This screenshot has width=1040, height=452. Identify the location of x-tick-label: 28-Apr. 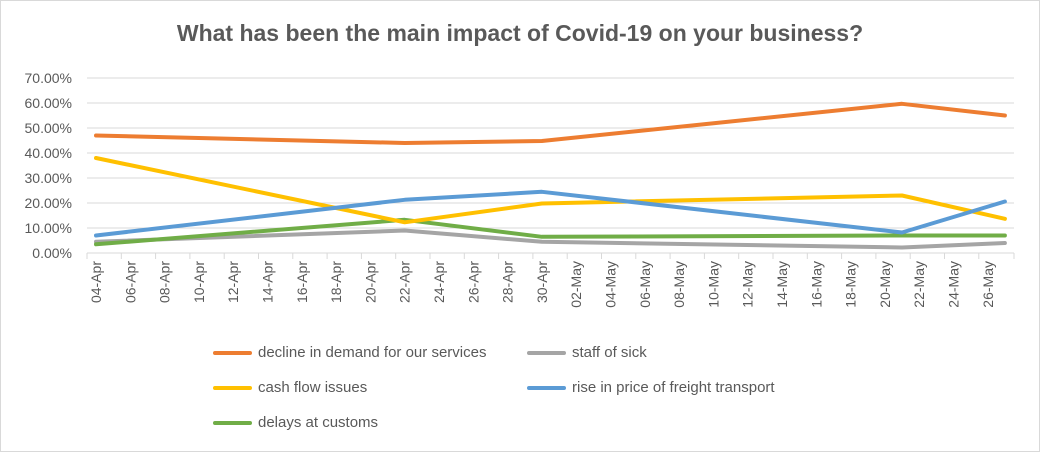
(508, 282).